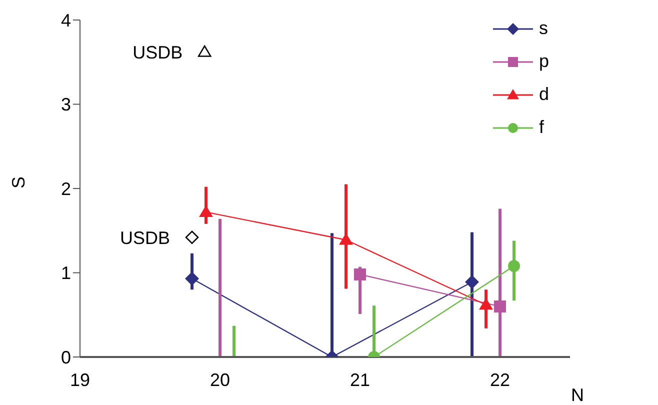  What do you see at coordinates (543, 28) in the screenshot?
I see `legend-label: s` at bounding box center [543, 28].